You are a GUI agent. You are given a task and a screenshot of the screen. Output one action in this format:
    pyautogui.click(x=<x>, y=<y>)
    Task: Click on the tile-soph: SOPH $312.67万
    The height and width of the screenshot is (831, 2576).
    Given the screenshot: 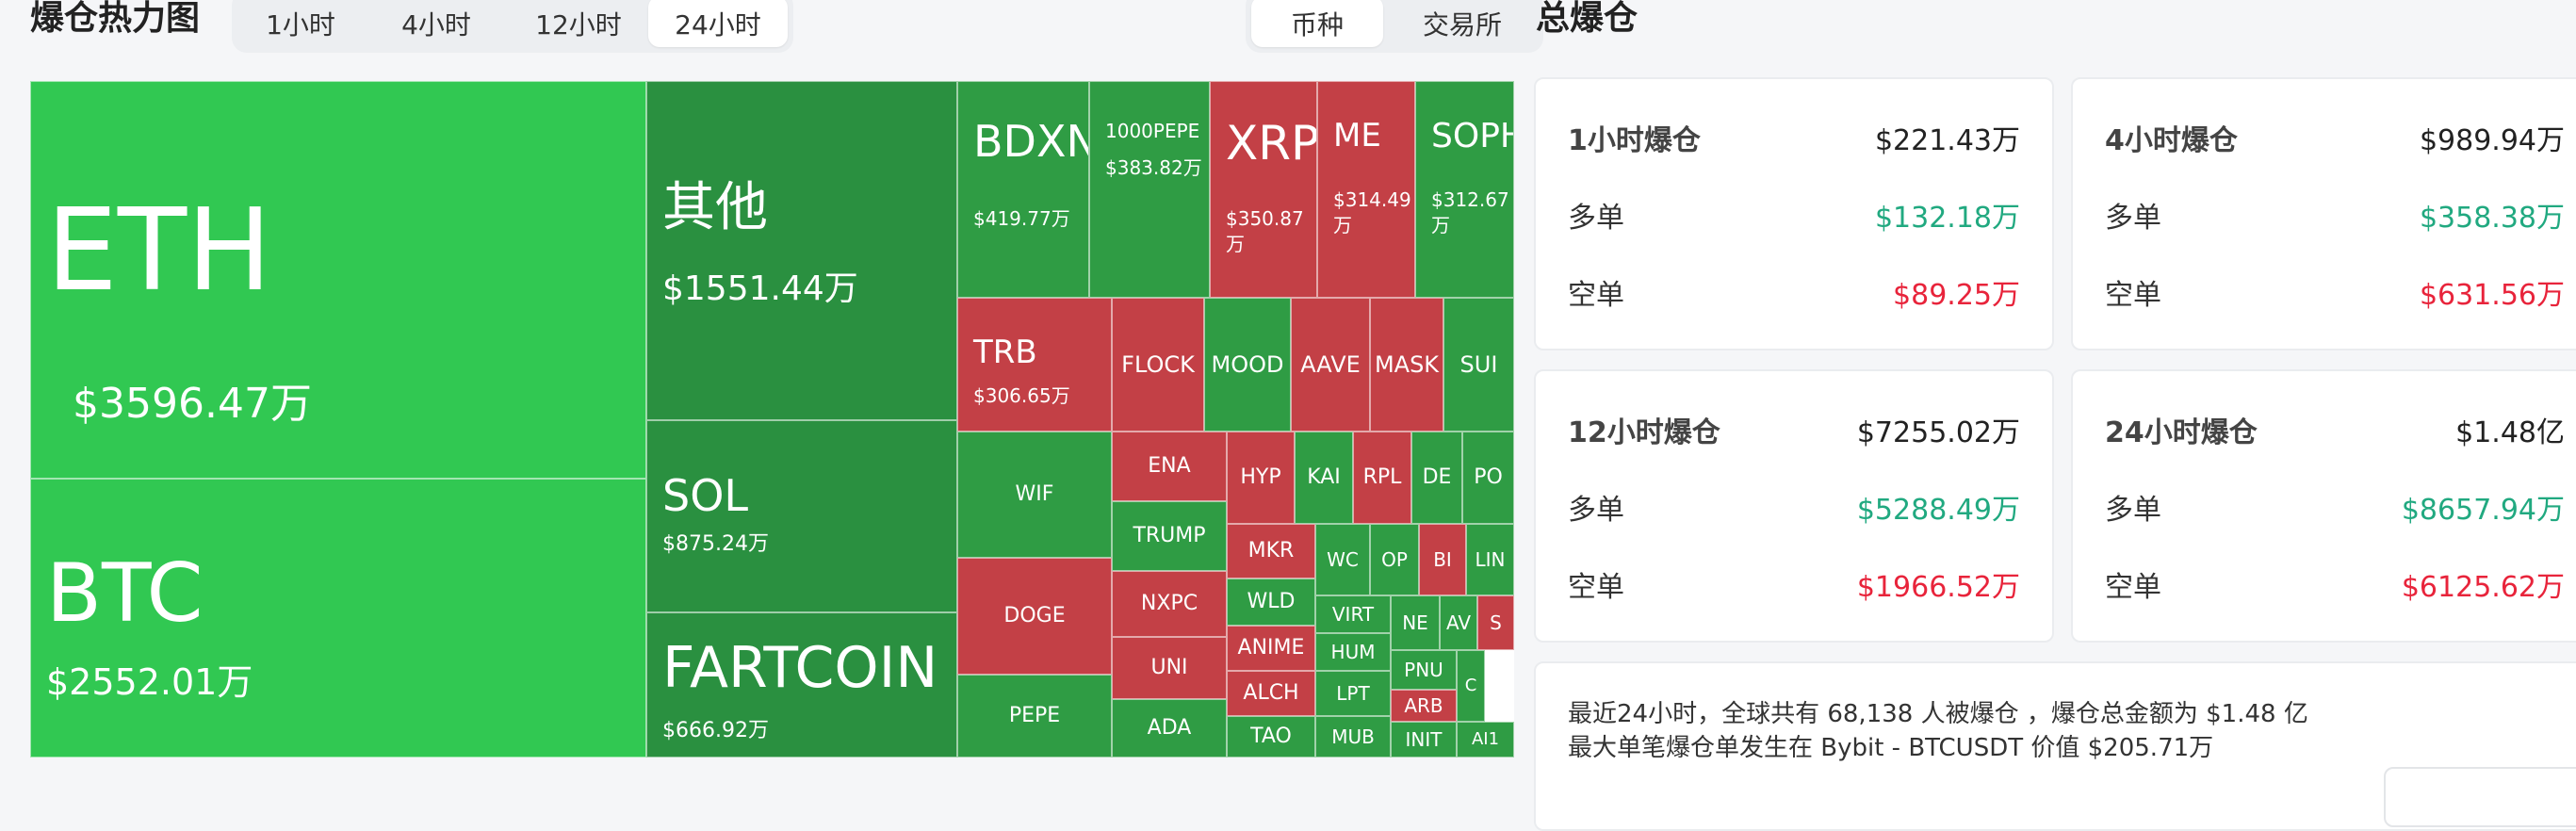 What is the action you would take?
    pyautogui.click(x=1464, y=189)
    